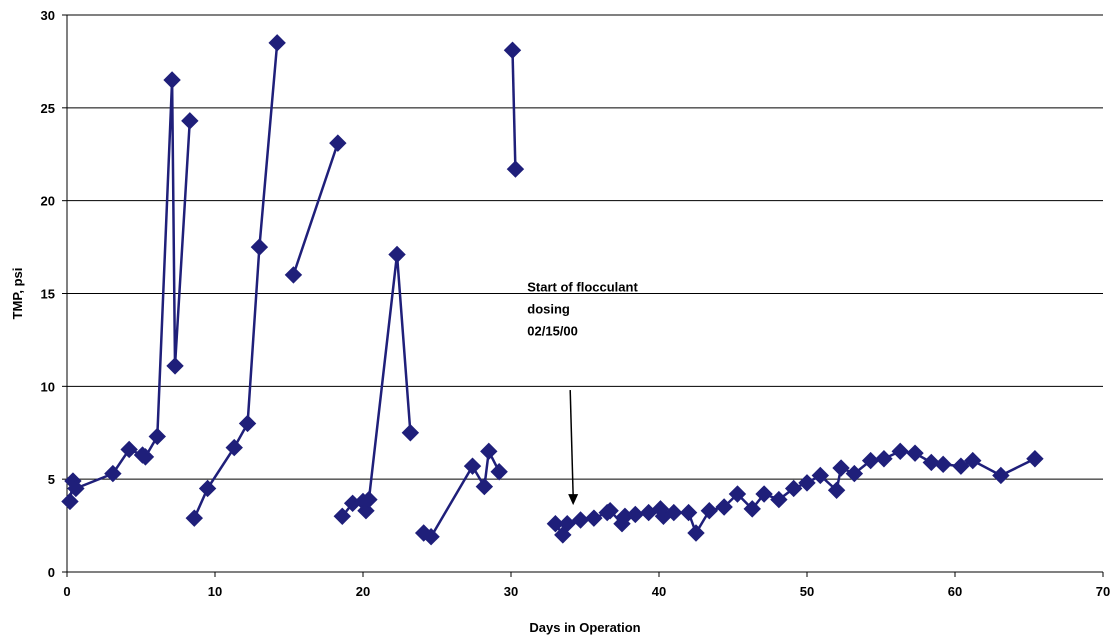  I want to click on y-tick-label: 25, so click(48, 108).